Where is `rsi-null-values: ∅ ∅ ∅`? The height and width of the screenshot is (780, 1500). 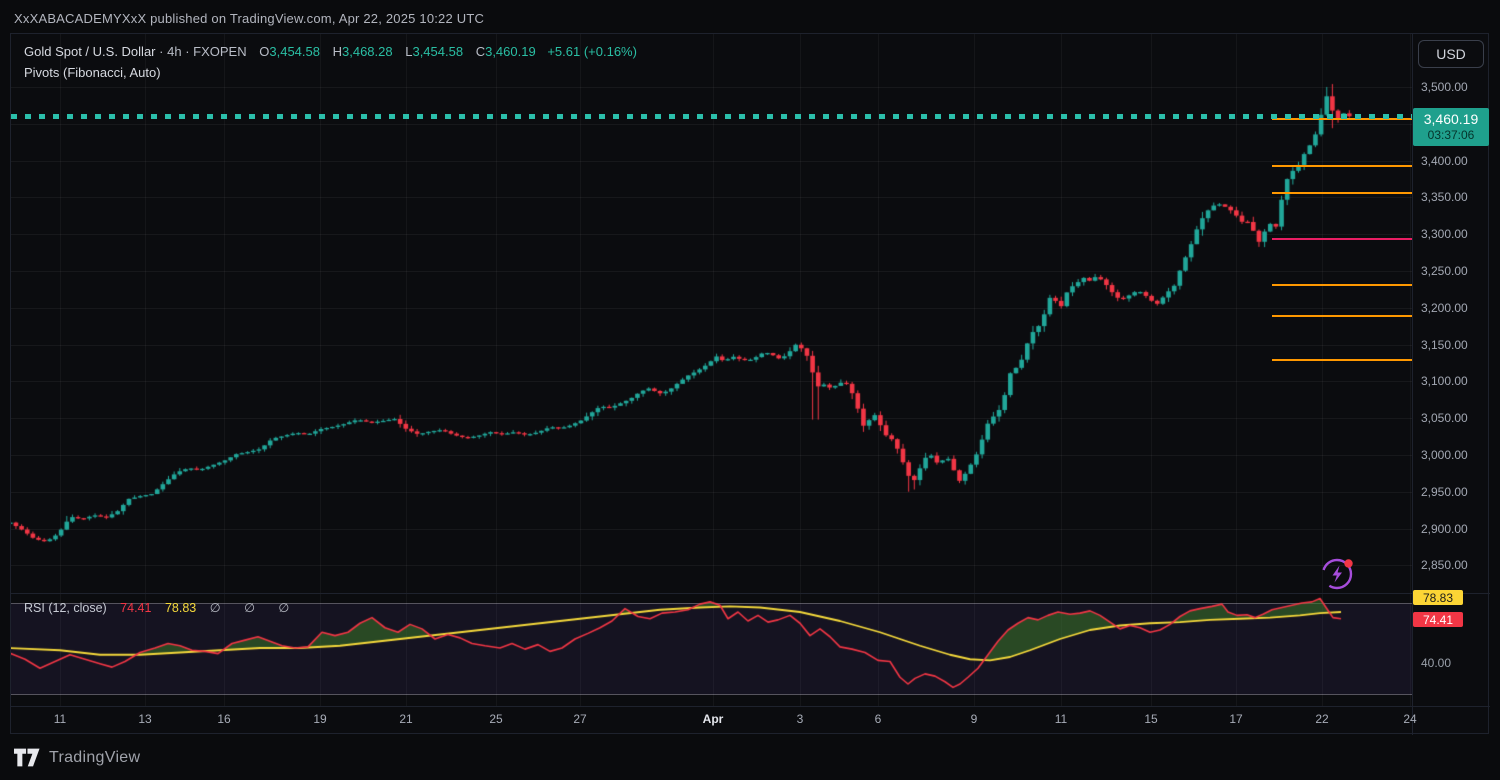
rsi-null-values: ∅ ∅ ∅ is located at coordinates (254, 608).